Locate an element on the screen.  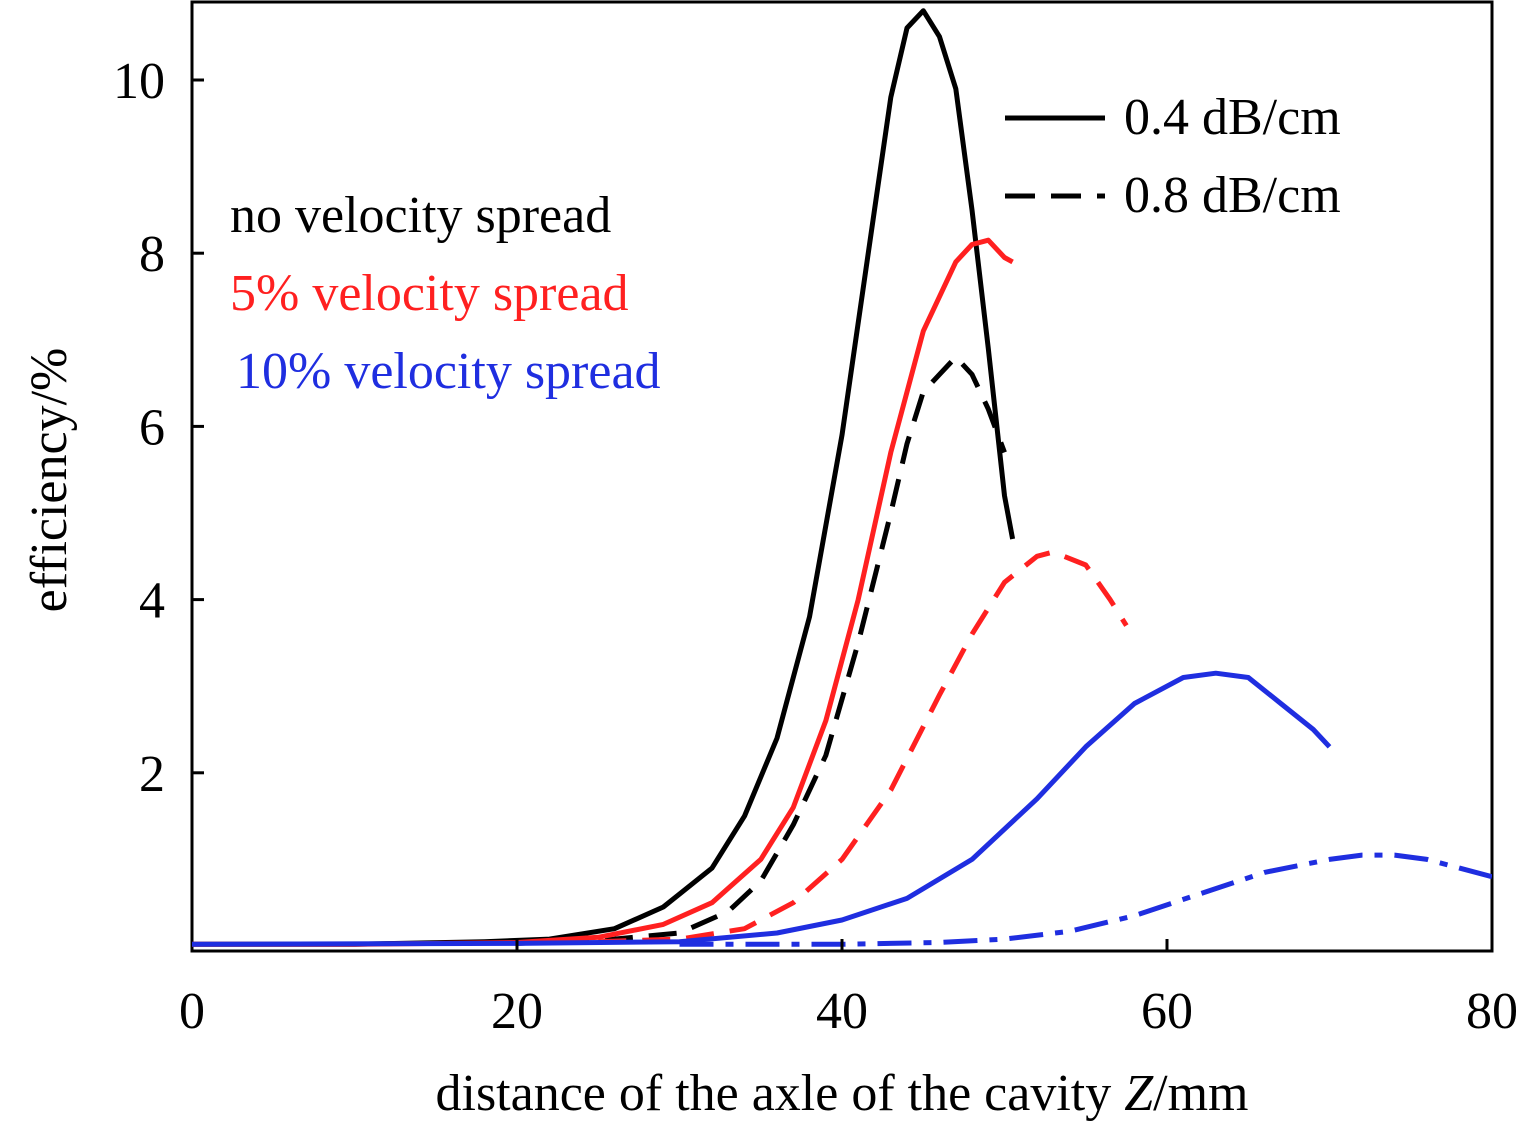
y-tick-label: 6 is located at coordinates (152, 427).